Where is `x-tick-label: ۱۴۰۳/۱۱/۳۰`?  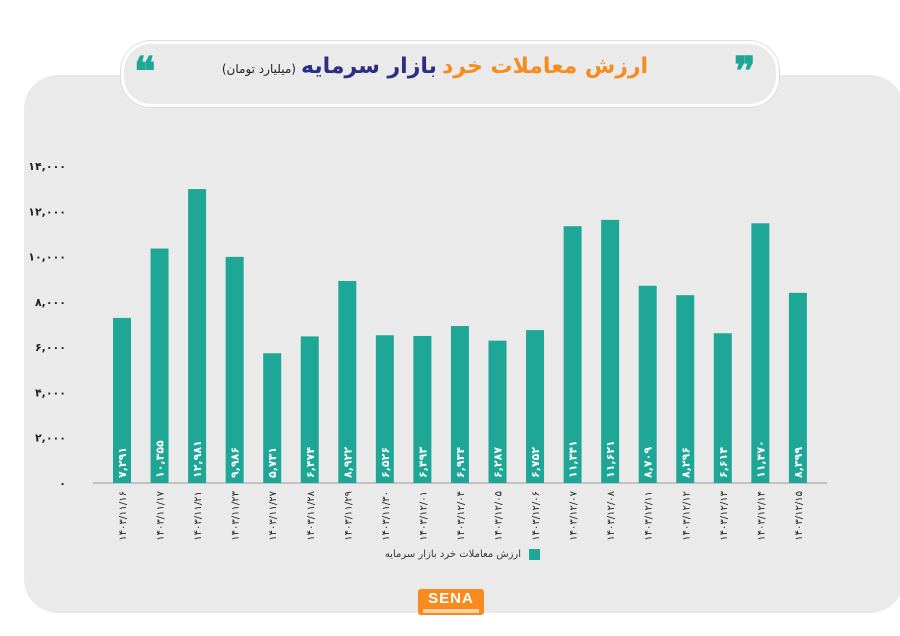
x-tick-label: ۱۴۰۳/۱۱/۳۰ is located at coordinates (386, 516).